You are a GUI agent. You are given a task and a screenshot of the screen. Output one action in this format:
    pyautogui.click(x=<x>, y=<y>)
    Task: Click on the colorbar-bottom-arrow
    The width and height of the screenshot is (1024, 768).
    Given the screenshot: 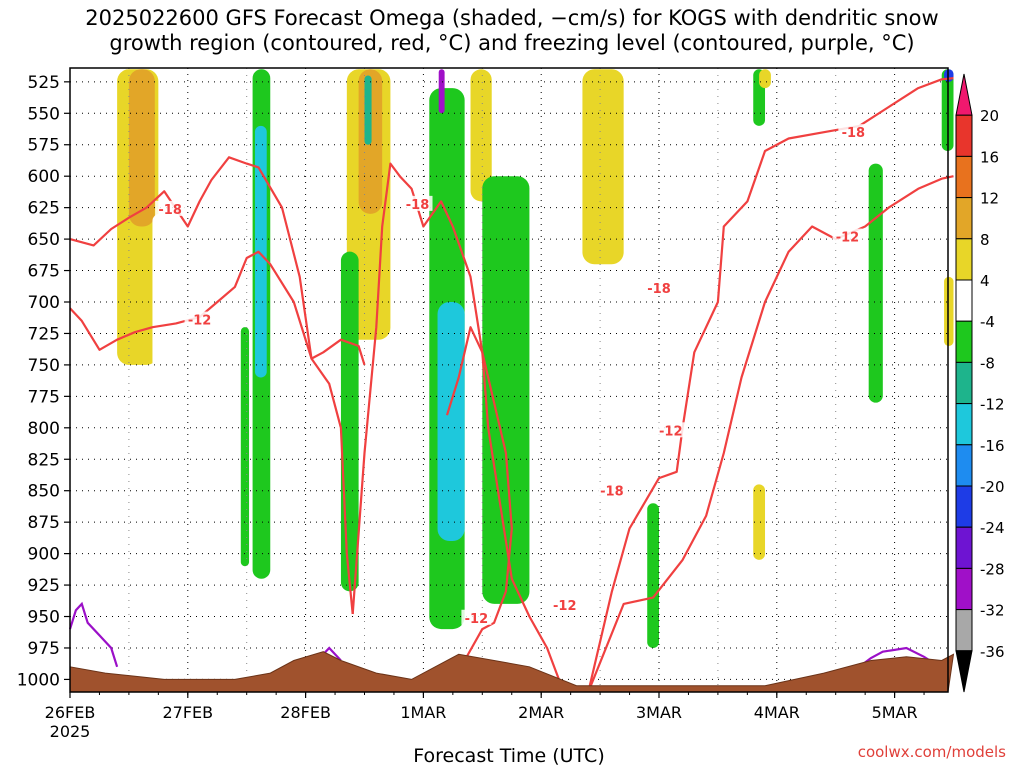 What is the action you would take?
    pyautogui.click(x=964, y=671)
    